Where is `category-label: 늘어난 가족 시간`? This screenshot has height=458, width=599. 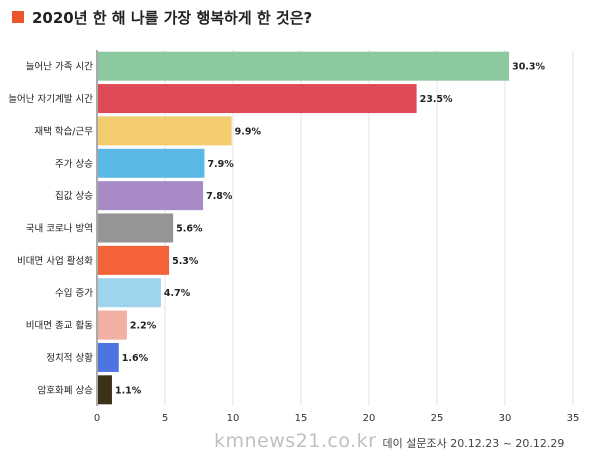 category-label: 늘어난 가족 시간 is located at coordinates (59, 67).